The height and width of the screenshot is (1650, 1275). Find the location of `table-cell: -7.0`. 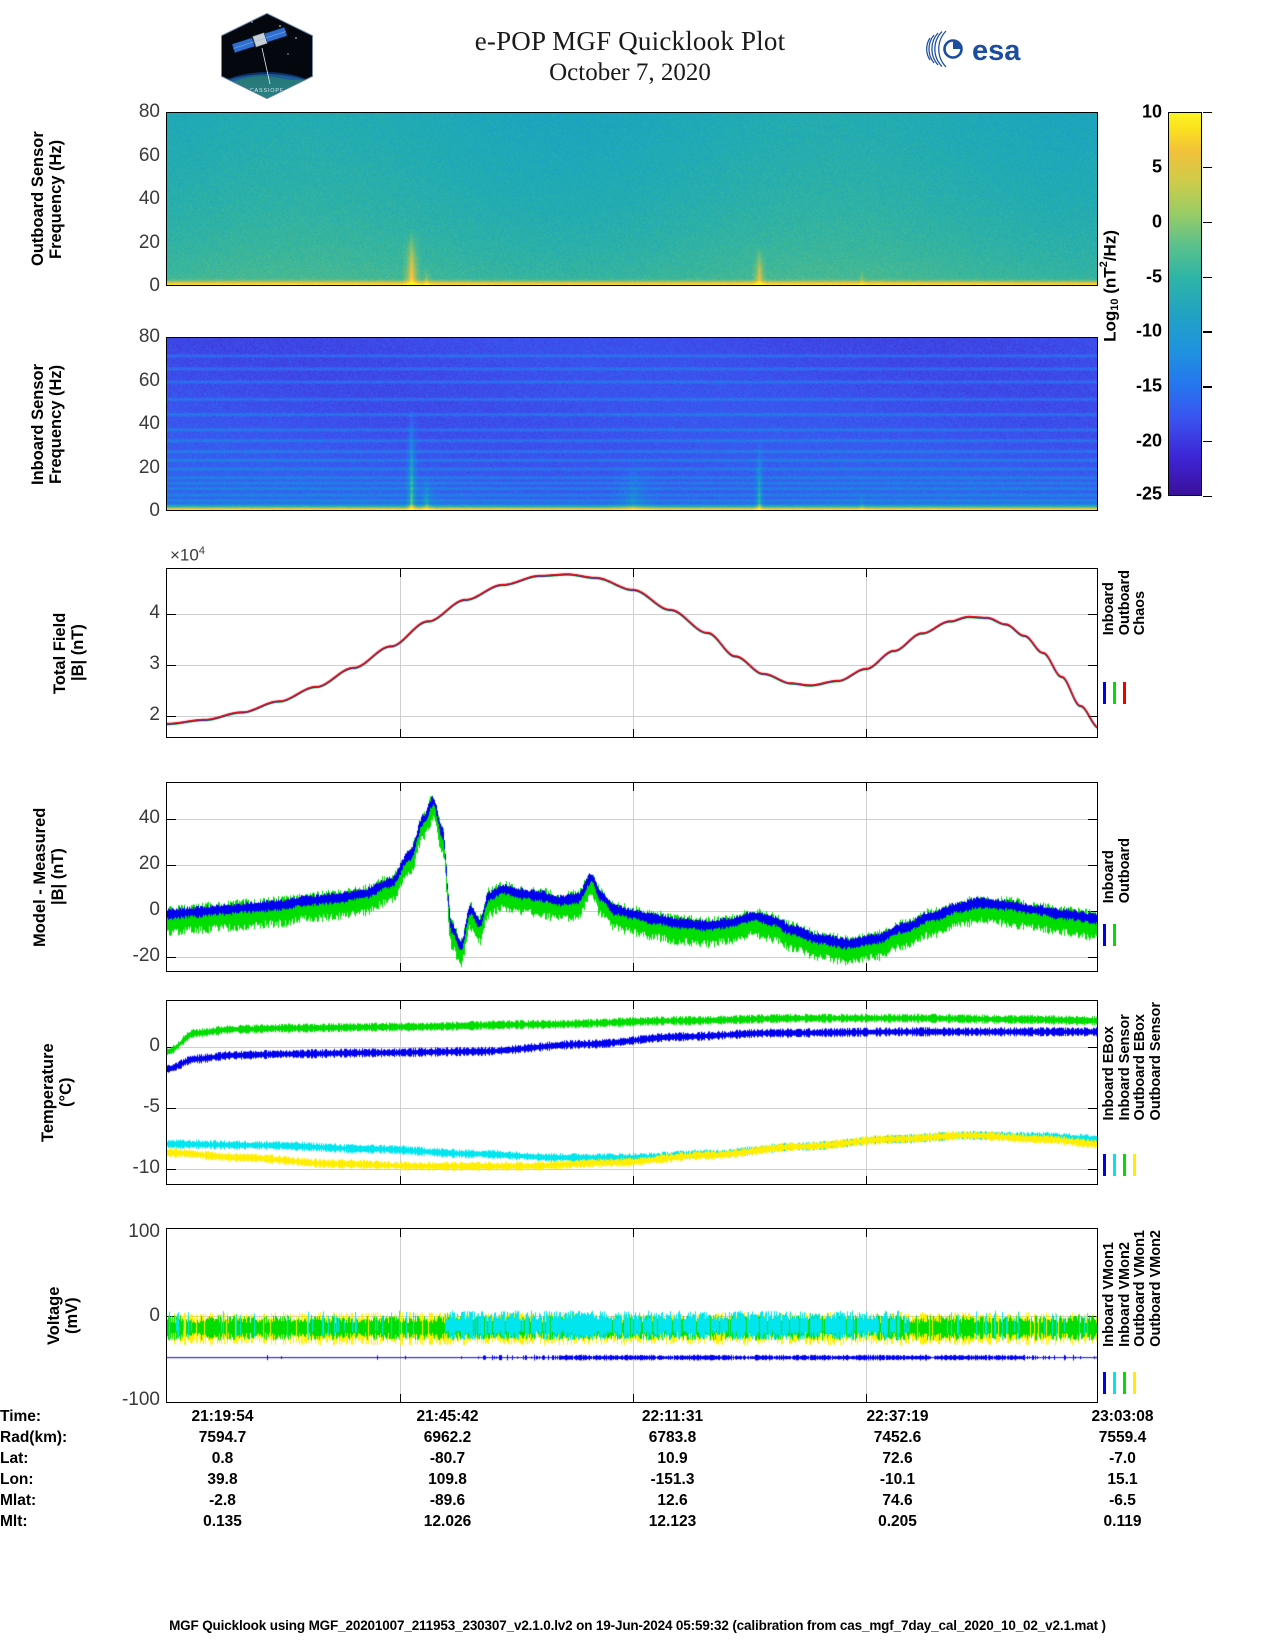

table-cell: -7.0 is located at coordinates (1122, 1458).